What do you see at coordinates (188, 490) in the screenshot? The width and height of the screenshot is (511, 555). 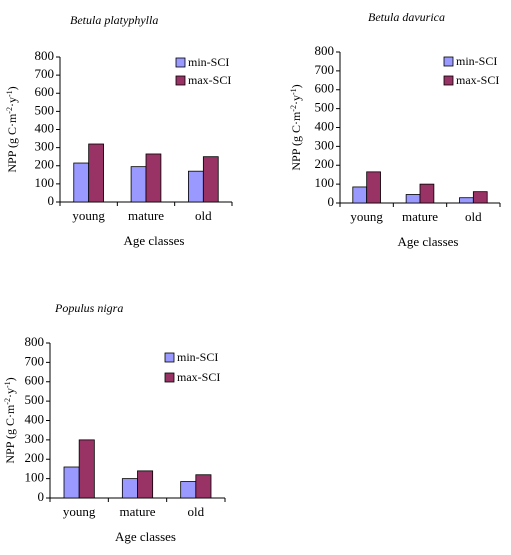 I see `bar-min-sci-old` at bounding box center [188, 490].